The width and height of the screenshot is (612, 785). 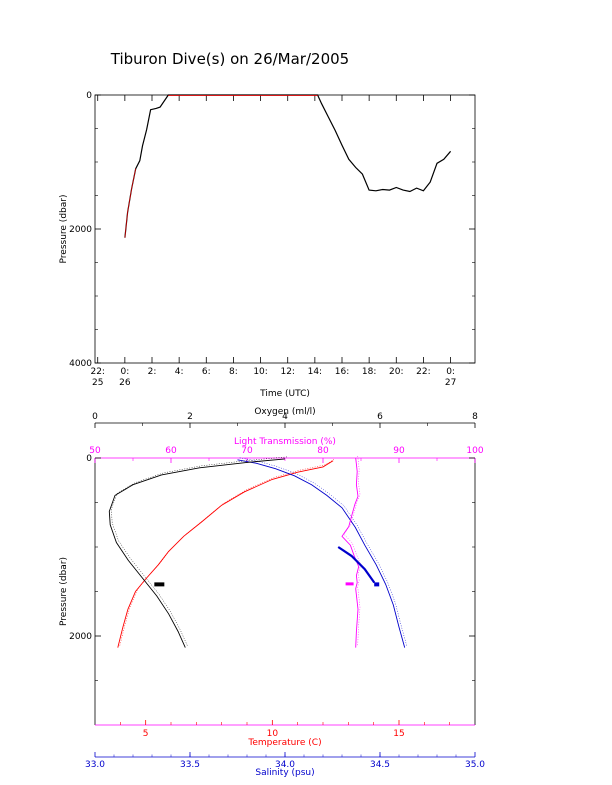 I want to click on oxygen-profile, so click(x=197, y=553).